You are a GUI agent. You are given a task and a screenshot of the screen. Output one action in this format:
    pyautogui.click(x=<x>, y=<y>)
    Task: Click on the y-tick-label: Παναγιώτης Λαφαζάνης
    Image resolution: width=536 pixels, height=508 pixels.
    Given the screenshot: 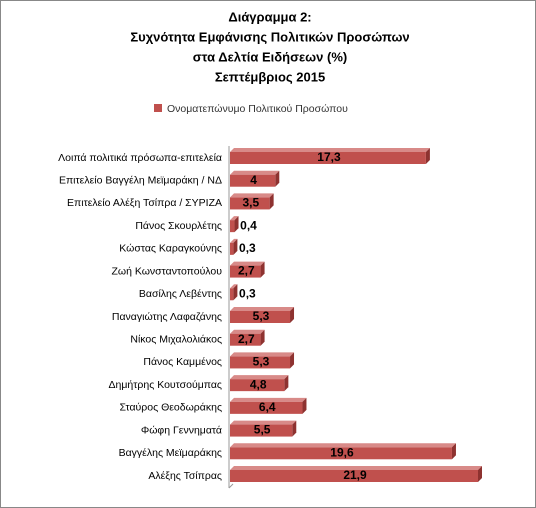 What is the action you would take?
    pyautogui.click(x=167, y=317)
    